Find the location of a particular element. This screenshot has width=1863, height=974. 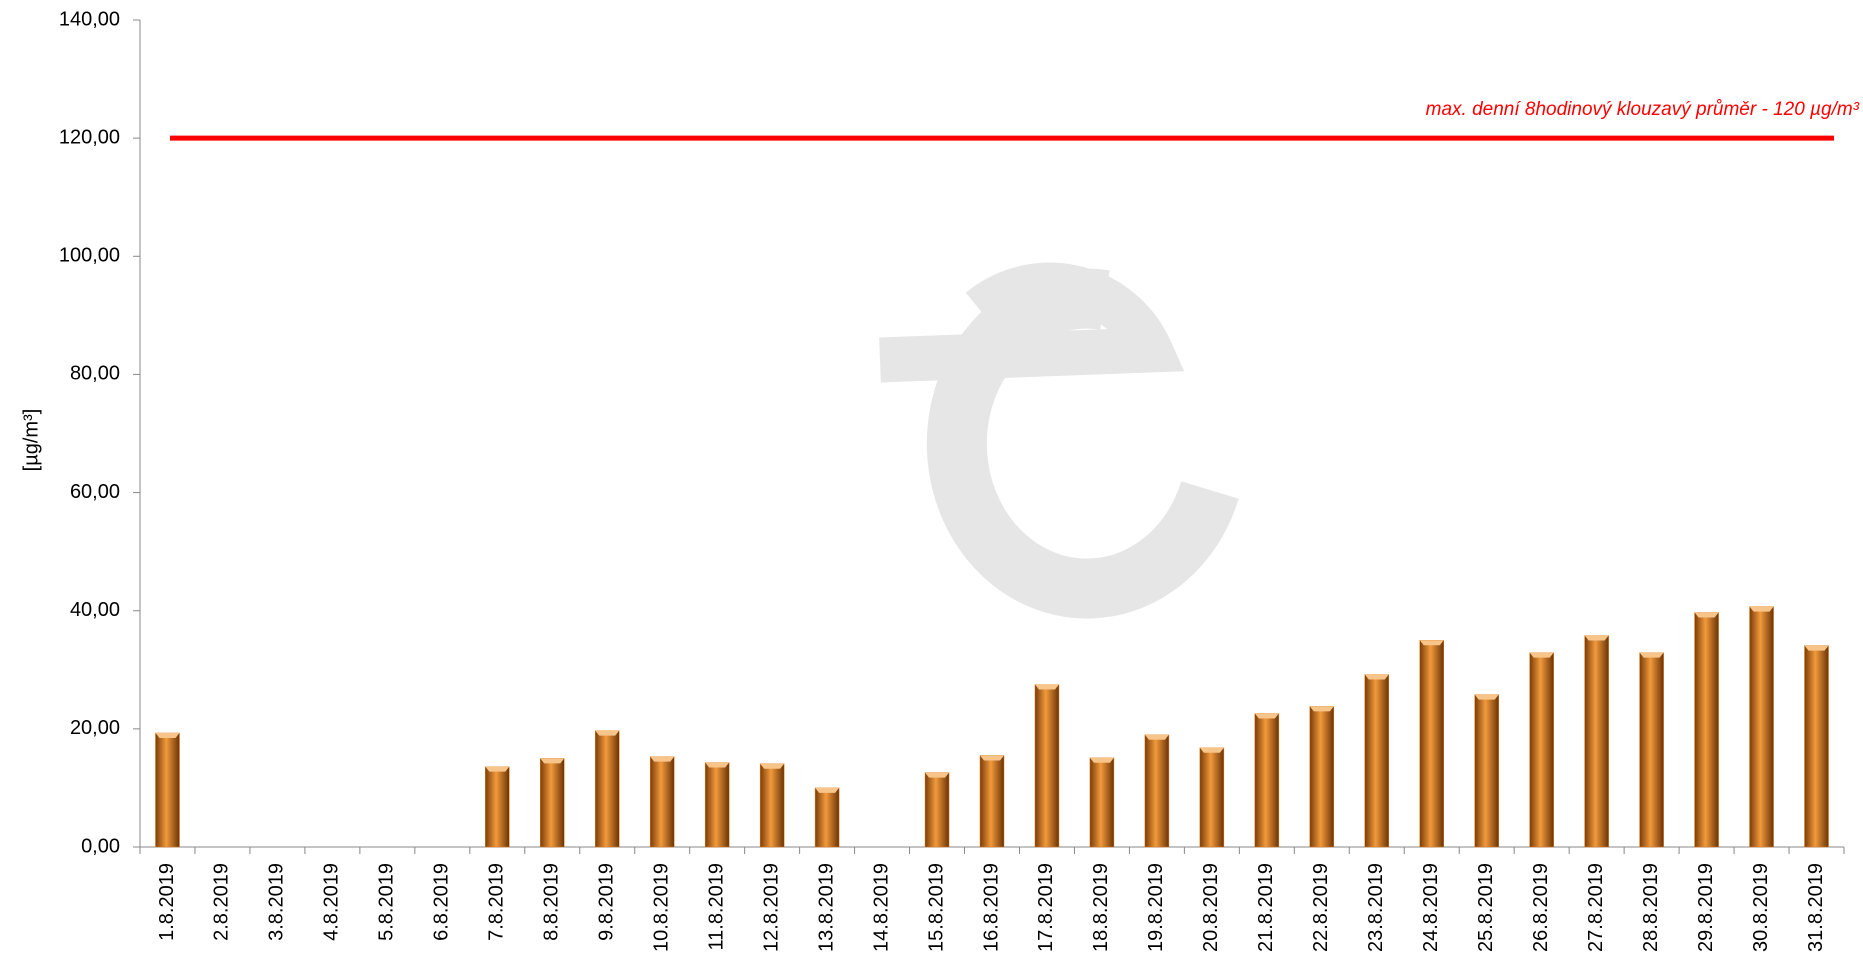

x-tick-label: 14.8.2019 is located at coordinates (881, 907).